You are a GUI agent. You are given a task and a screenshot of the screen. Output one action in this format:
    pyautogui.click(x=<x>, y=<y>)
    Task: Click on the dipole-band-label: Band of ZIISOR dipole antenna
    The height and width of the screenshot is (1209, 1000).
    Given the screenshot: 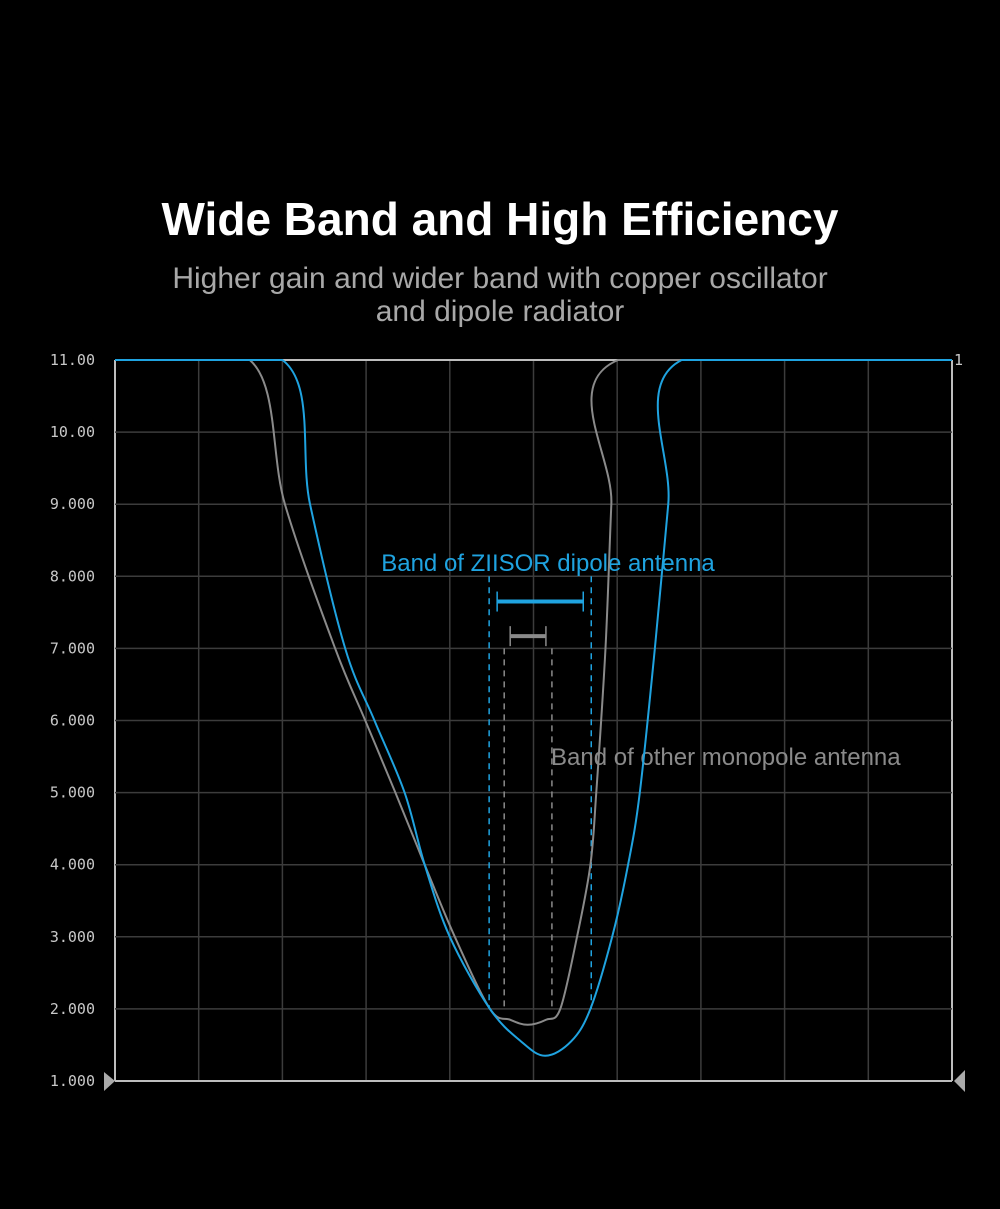 What is the action you would take?
    pyautogui.click(x=548, y=563)
    